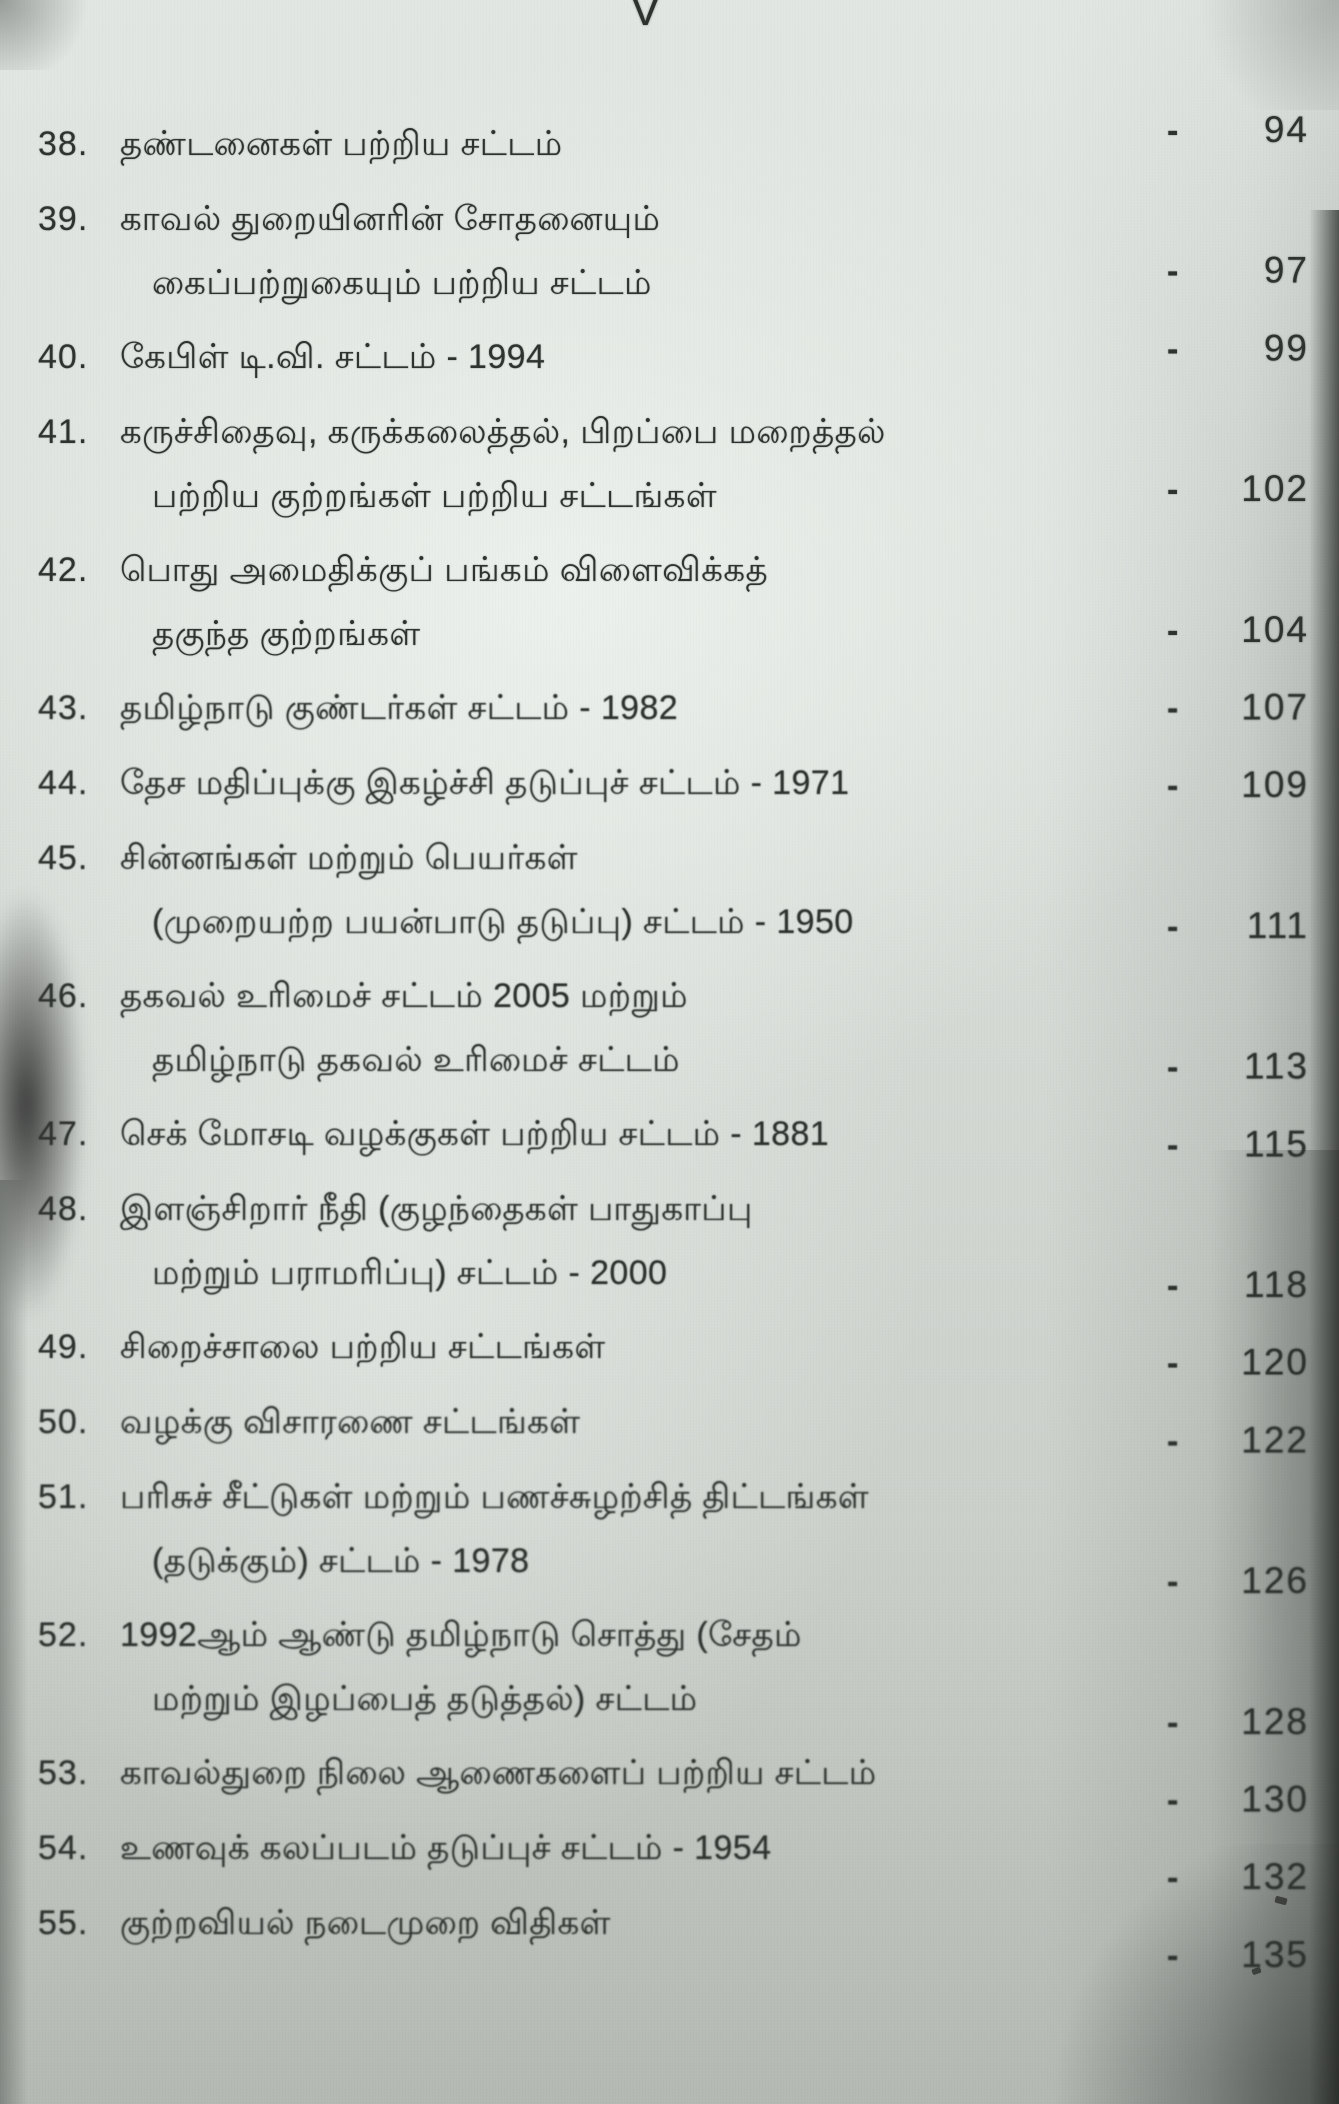 The height and width of the screenshot is (2104, 1339). Describe the element at coordinates (444, 570) in the screenshot. I see `entry-title-line: பொது அமைதிக்குப் பங்கம் விளைவிக்கத்` at that location.